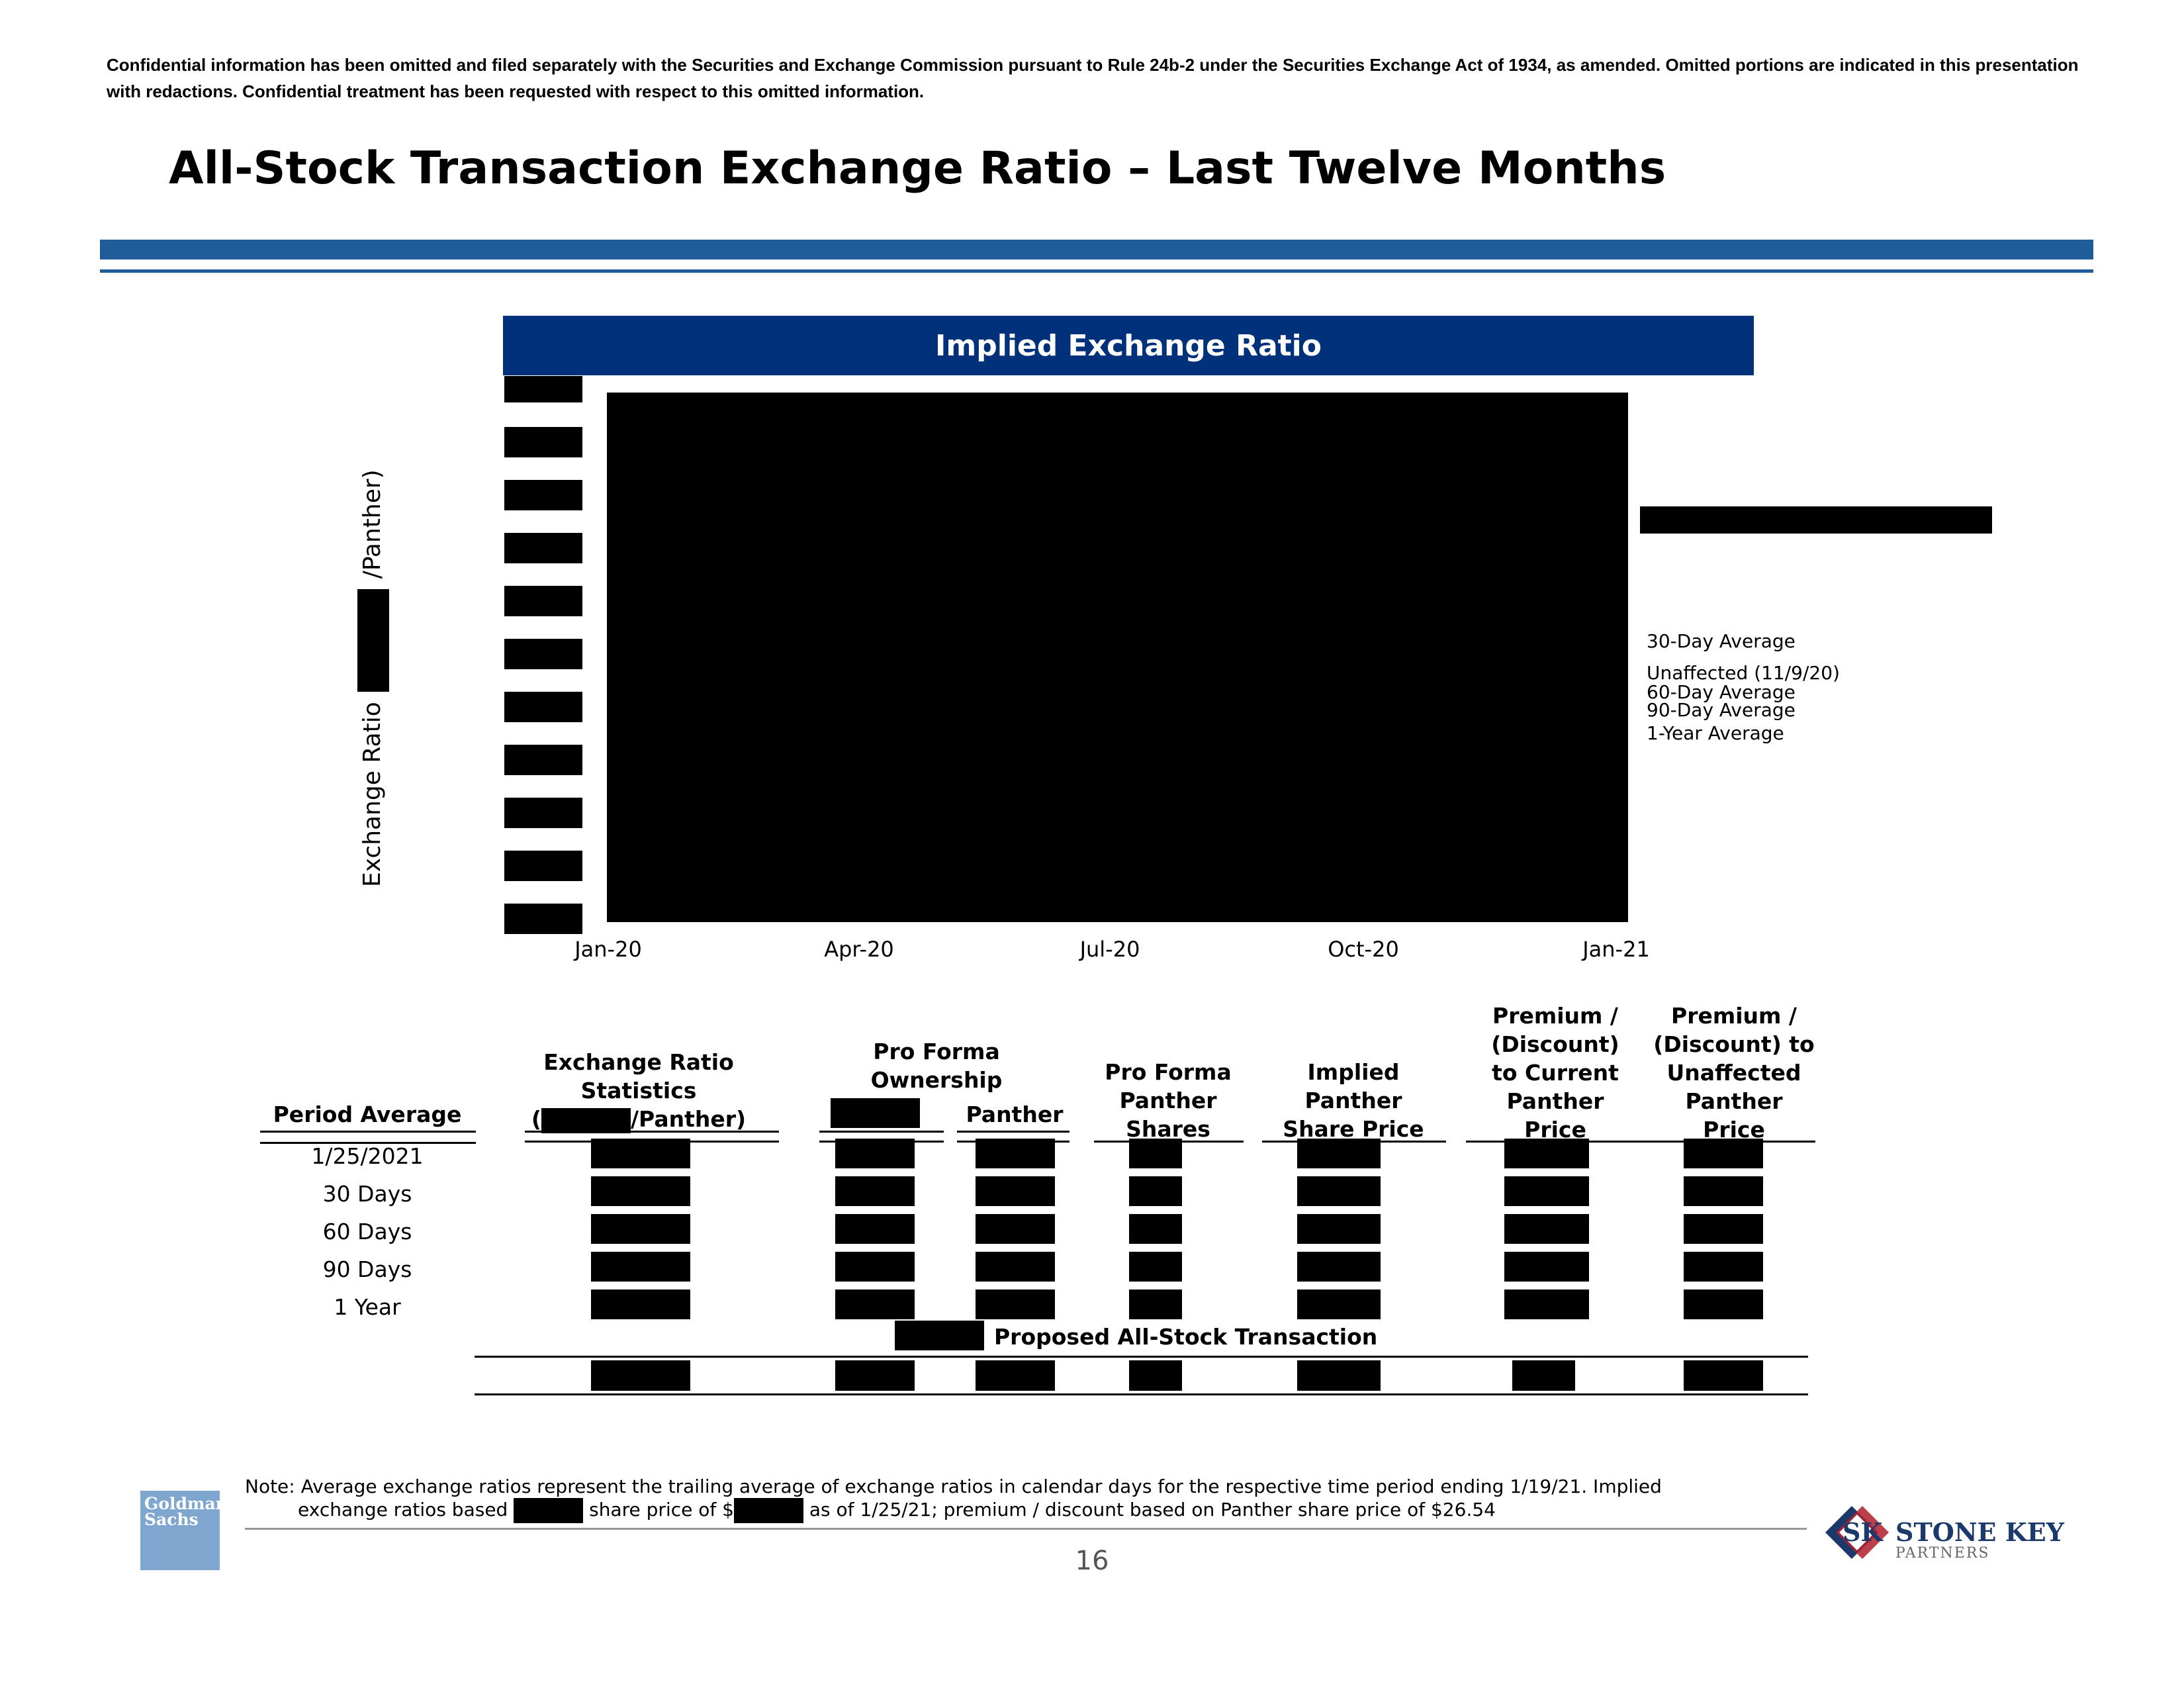  What do you see at coordinates (367, 1194) in the screenshot?
I see `row-label: 30 Days` at bounding box center [367, 1194].